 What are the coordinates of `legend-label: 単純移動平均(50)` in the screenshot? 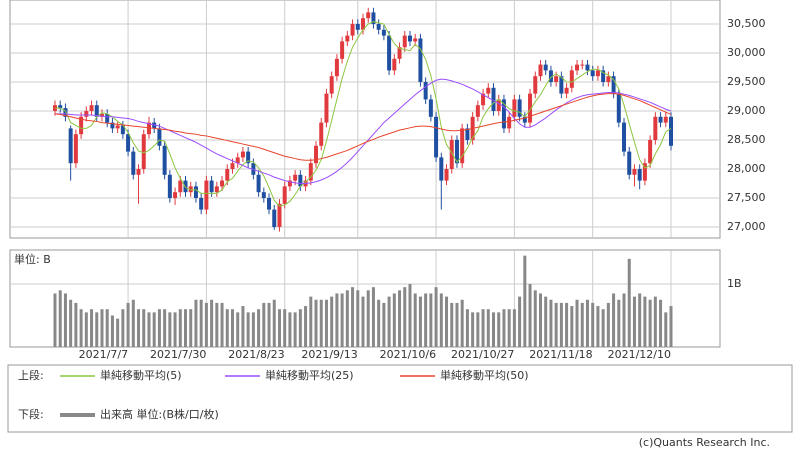 It's located at (484, 375).